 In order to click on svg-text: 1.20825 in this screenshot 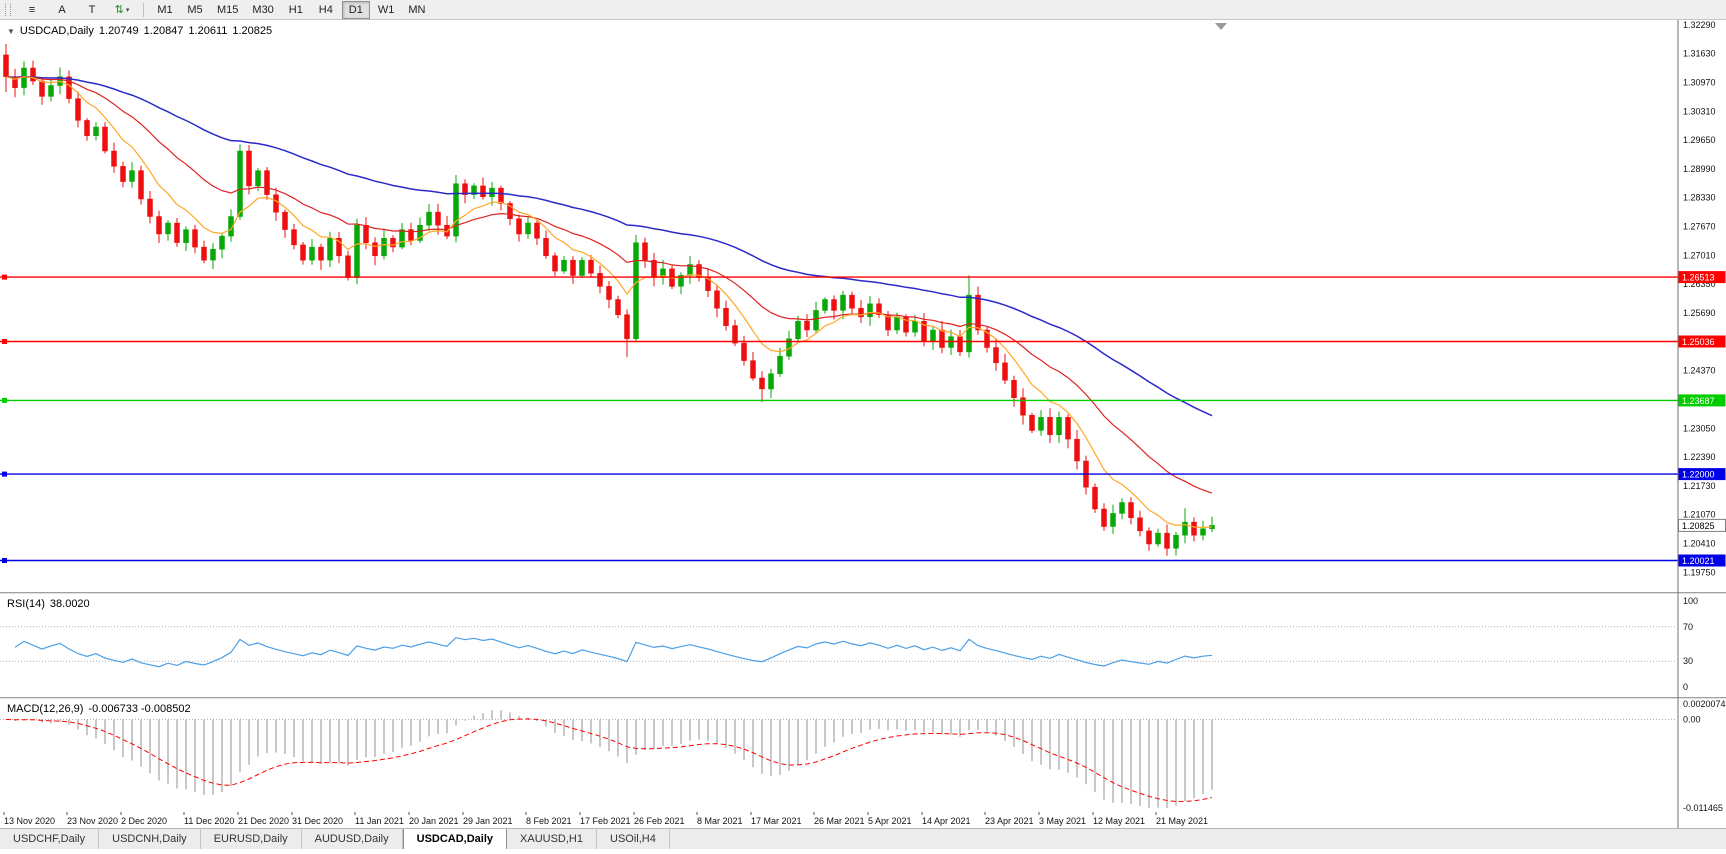, I will do `click(1698, 526)`.